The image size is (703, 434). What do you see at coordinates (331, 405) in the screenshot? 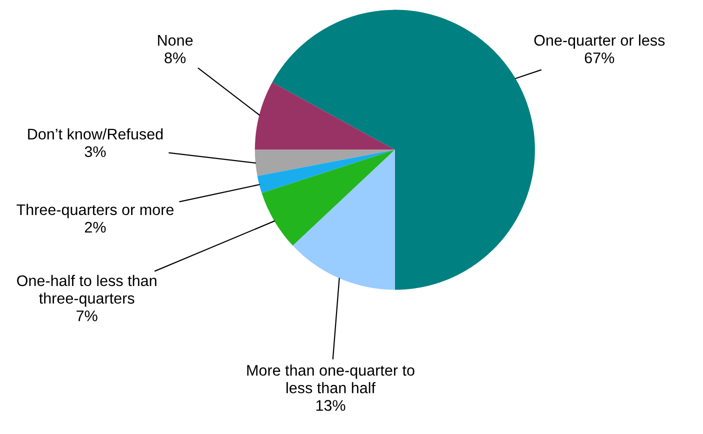
I see `data-label: 13%` at bounding box center [331, 405].